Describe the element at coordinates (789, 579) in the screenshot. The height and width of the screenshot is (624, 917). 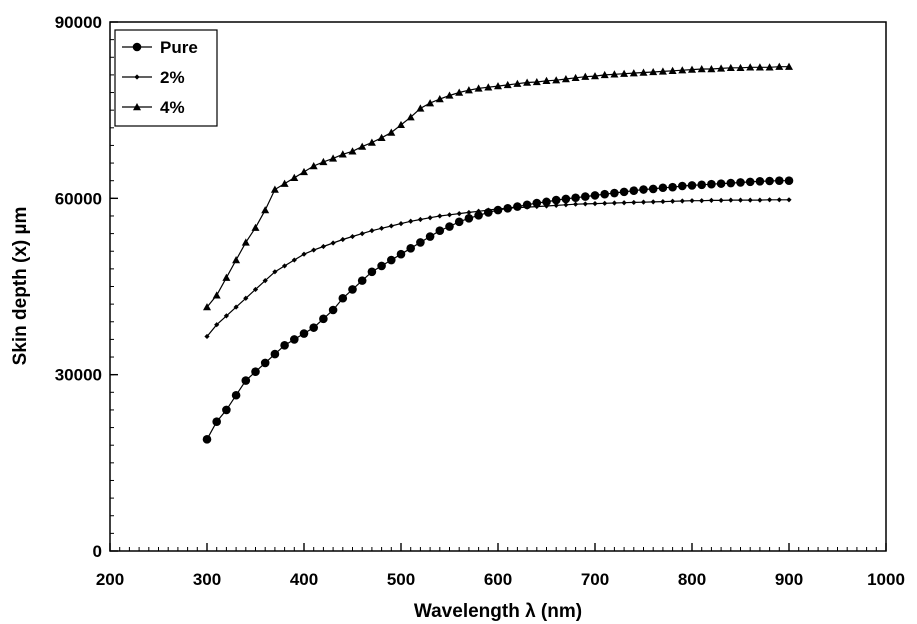
I see `x-tick-label: 900` at that location.